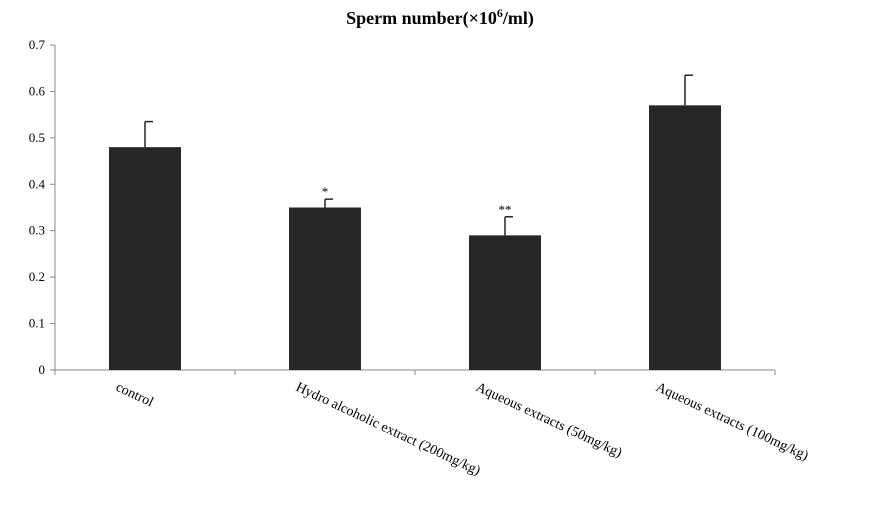  I want to click on y-axis: 0 0.1 0.2 0.3 0.4 0.5 0.6 0.7, so click(42, 207).